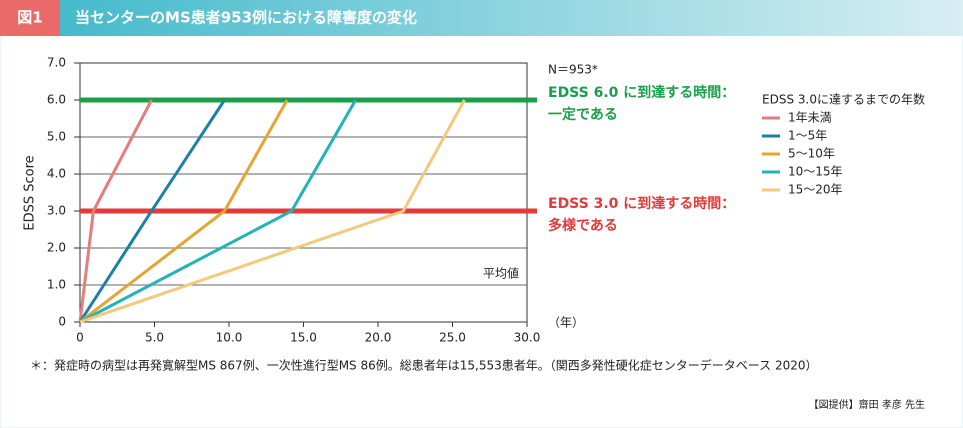 Image resolution: width=963 pixels, height=428 pixels. What do you see at coordinates (56, 174) in the screenshot?
I see `y-tick-label: 4.0` at bounding box center [56, 174].